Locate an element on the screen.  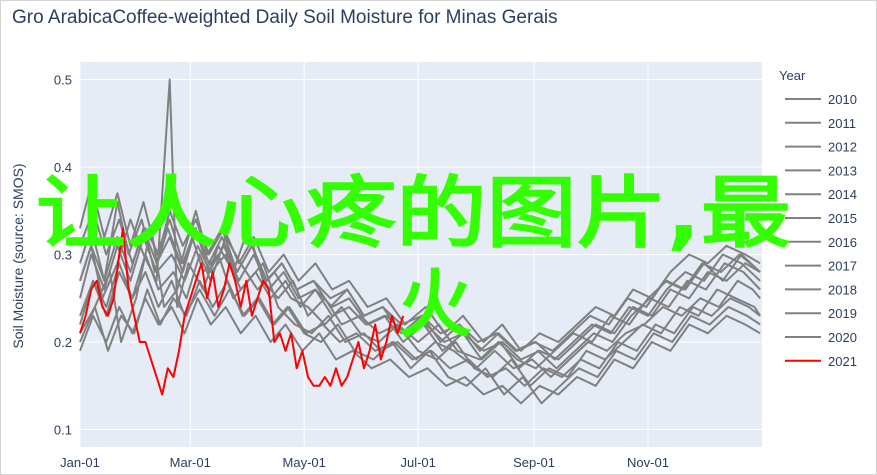
legend-label: 2017 is located at coordinates (842, 266).